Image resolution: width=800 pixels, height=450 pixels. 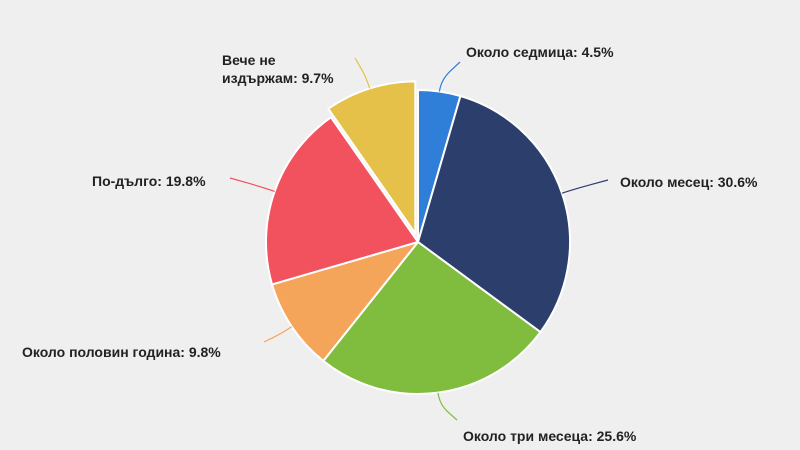 I want to click on slice-label-3: Около половин година: 9.8%, so click(x=121, y=352).